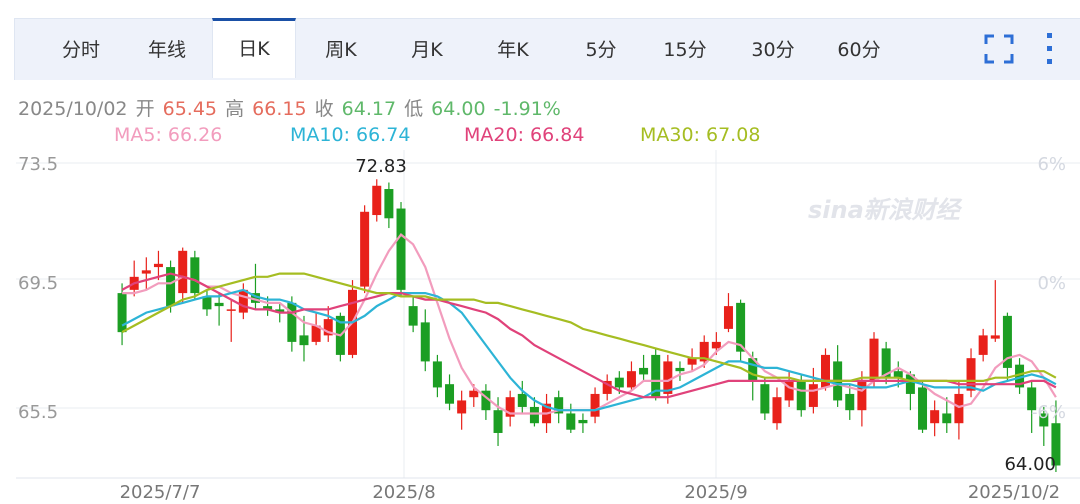 The width and height of the screenshot is (1080, 504). What do you see at coordinates (773, 50) in the screenshot?
I see `tab-30min: 30分` at bounding box center [773, 50].